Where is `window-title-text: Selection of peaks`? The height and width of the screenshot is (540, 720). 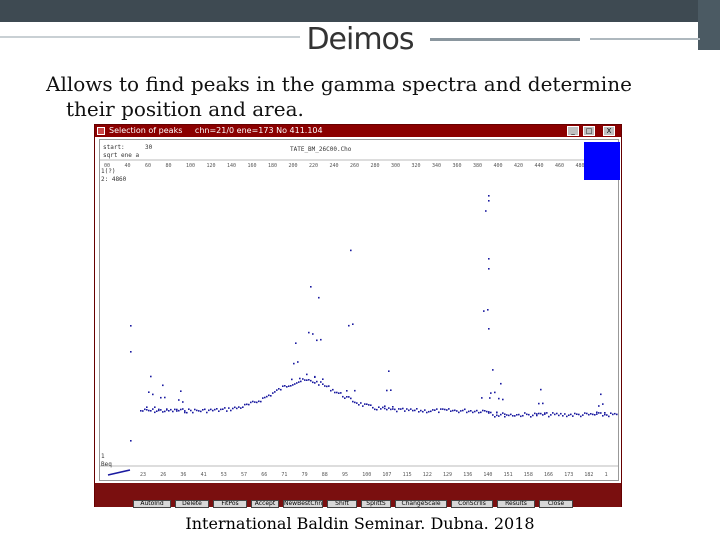
window-title-text: Selection of peaks is located at coordinates (146, 130).